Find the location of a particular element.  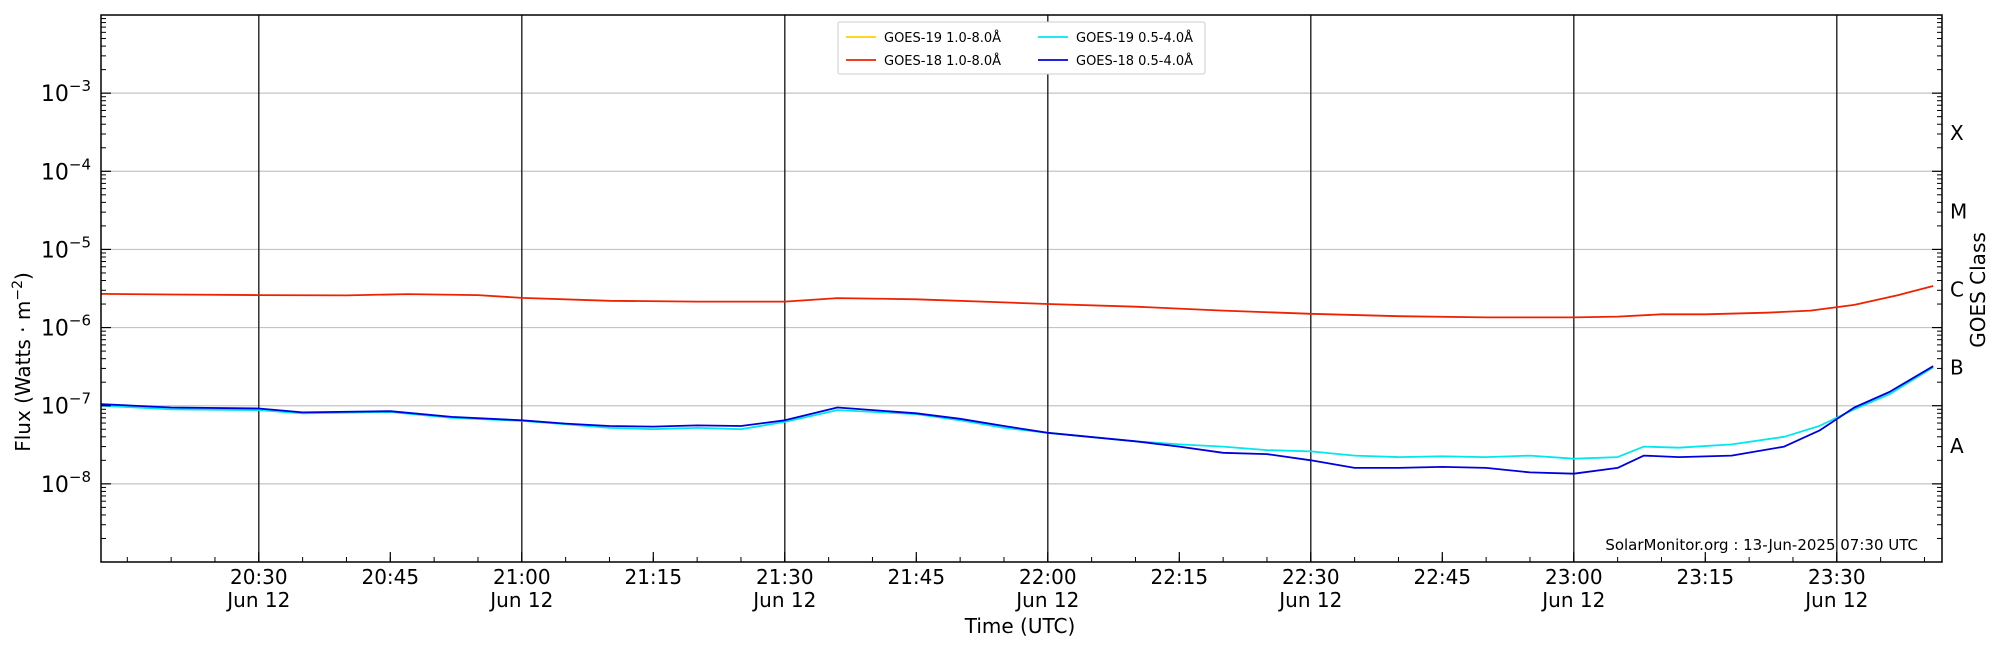

y-axis-title-exp: −2 is located at coordinates (18, 290).